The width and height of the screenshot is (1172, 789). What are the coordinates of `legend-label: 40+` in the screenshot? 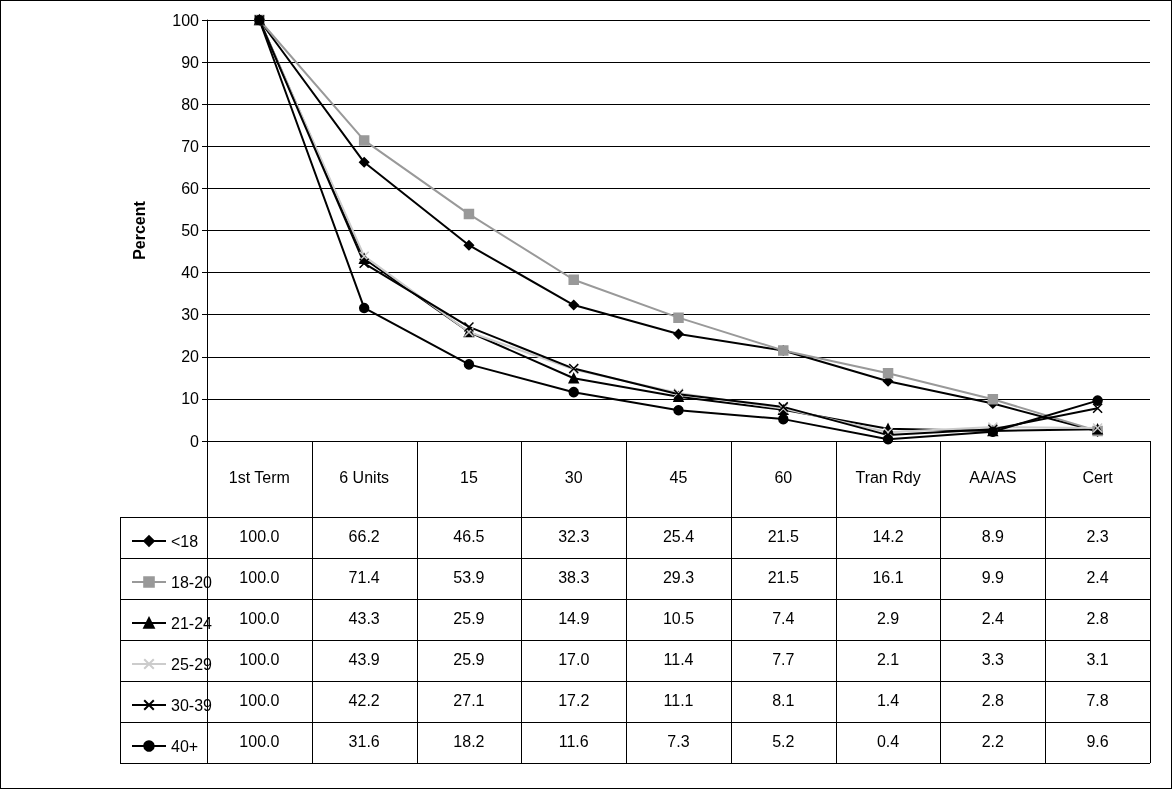 It's located at (185, 746).